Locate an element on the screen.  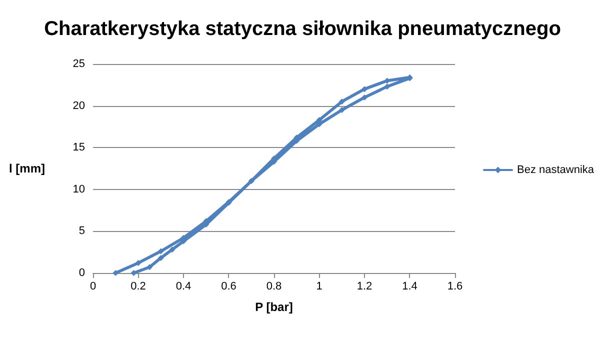
x-tick-label: 0.4 is located at coordinates (184, 286).